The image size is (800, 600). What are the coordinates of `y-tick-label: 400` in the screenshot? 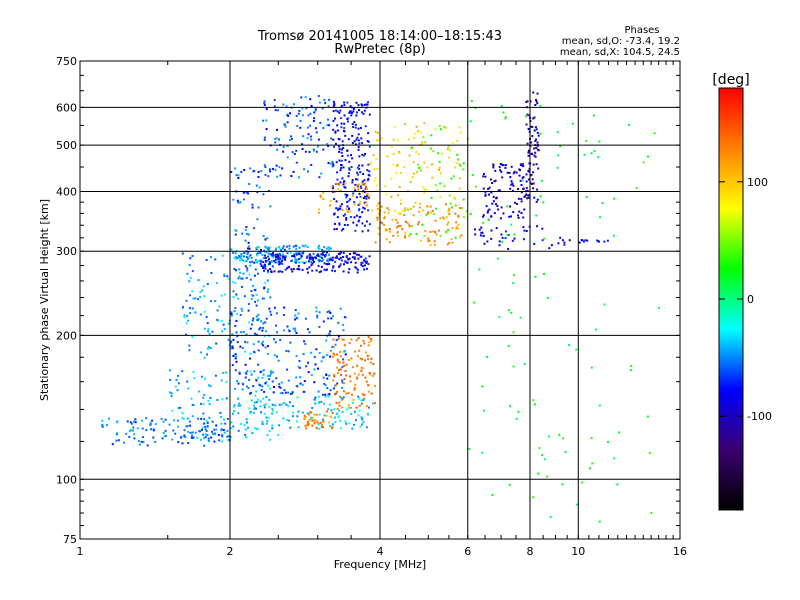 It's located at (66, 191).